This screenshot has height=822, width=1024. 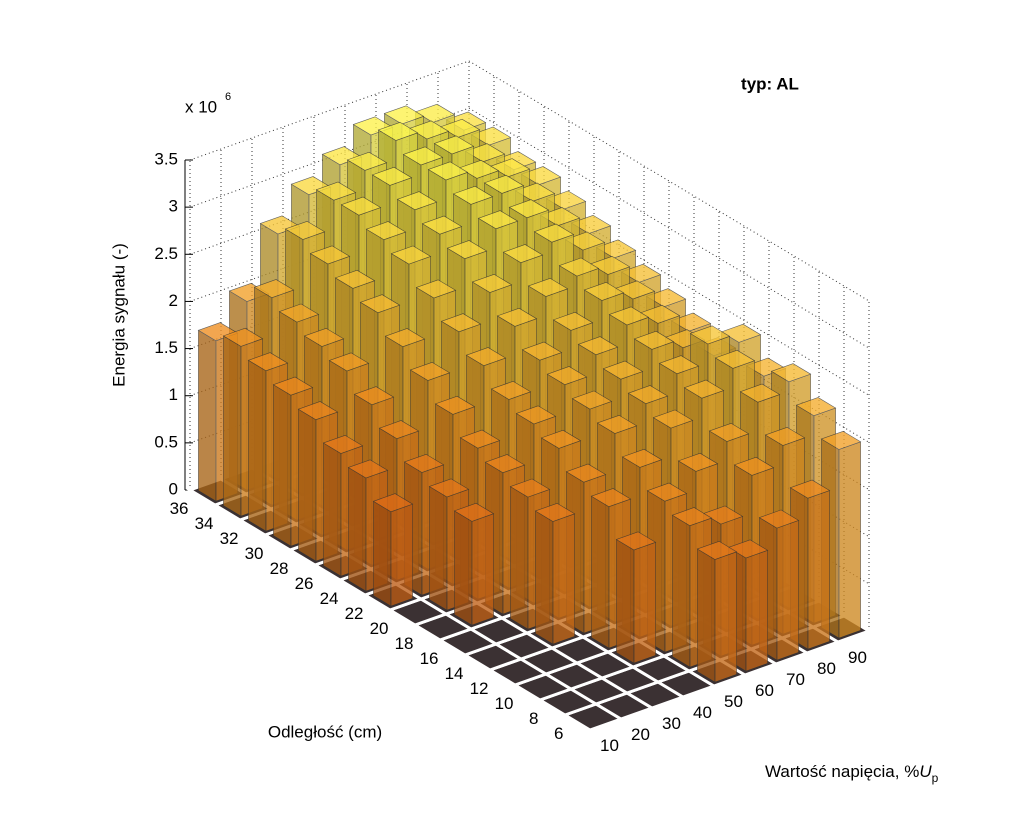 What do you see at coordinates (558, 733) in the screenshot?
I see `y-tick-label: 6` at bounding box center [558, 733].